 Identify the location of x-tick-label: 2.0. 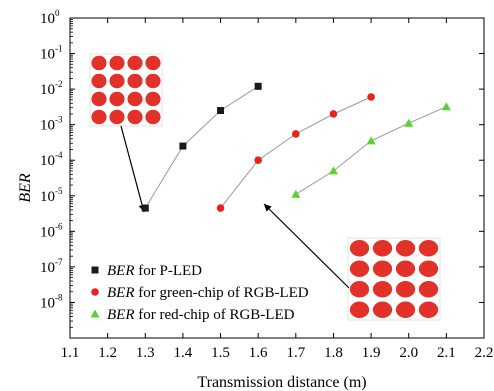
(408, 353).